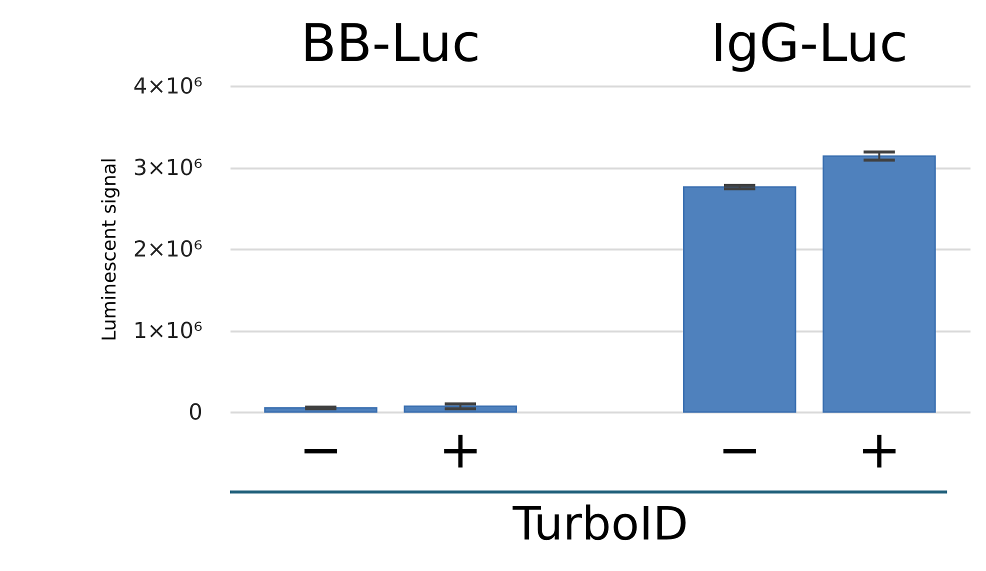  Describe the element at coordinates (168, 250) in the screenshot. I see `y-tick-label: 2×10⁶` at that location.